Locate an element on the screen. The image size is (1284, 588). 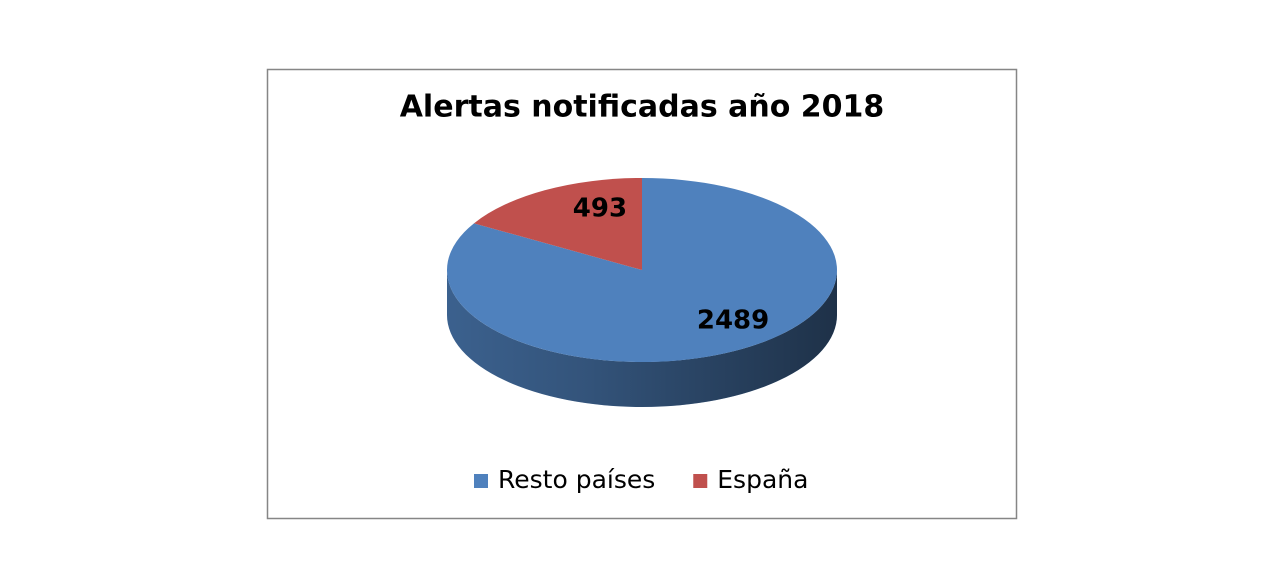
legend-label: Resto países is located at coordinates (576, 479).